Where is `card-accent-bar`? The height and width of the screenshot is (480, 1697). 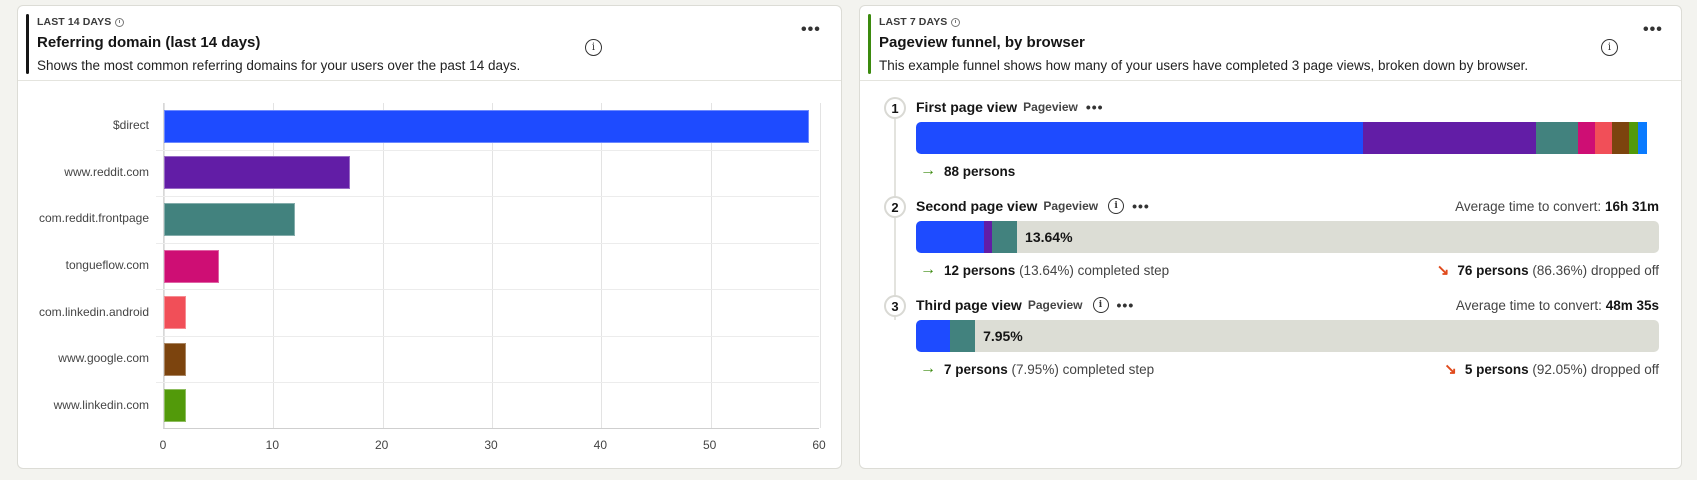
card-accent-bar is located at coordinates (869, 44).